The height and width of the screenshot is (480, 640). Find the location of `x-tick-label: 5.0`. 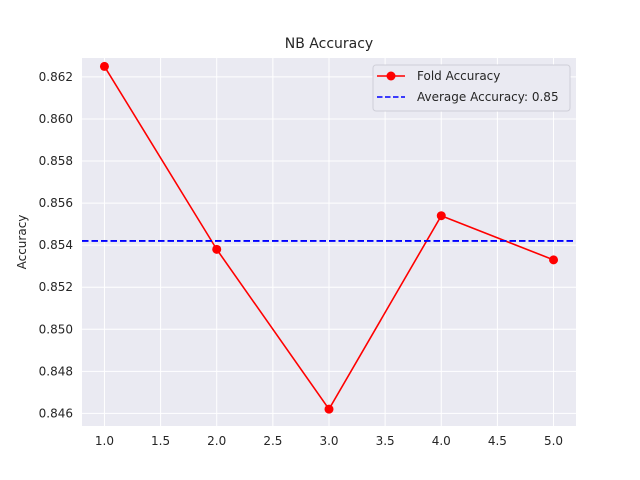

x-tick-label: 5.0 is located at coordinates (553, 441).